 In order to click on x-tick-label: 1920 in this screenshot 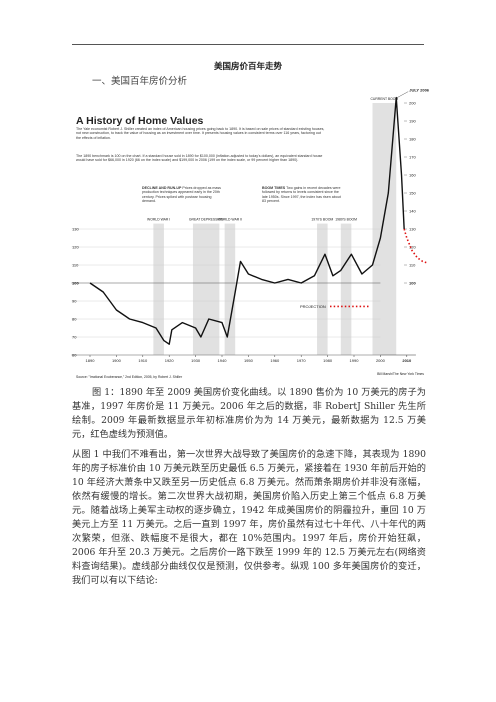, I will do `click(170, 360)`.